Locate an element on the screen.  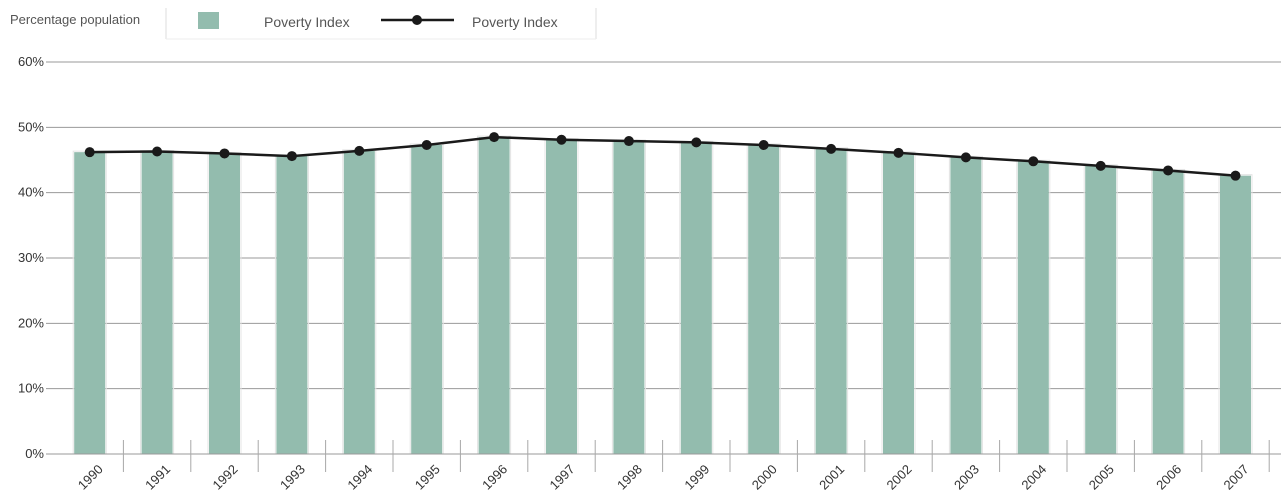
x-tick-label: 2006 is located at coordinates (1168, 477).